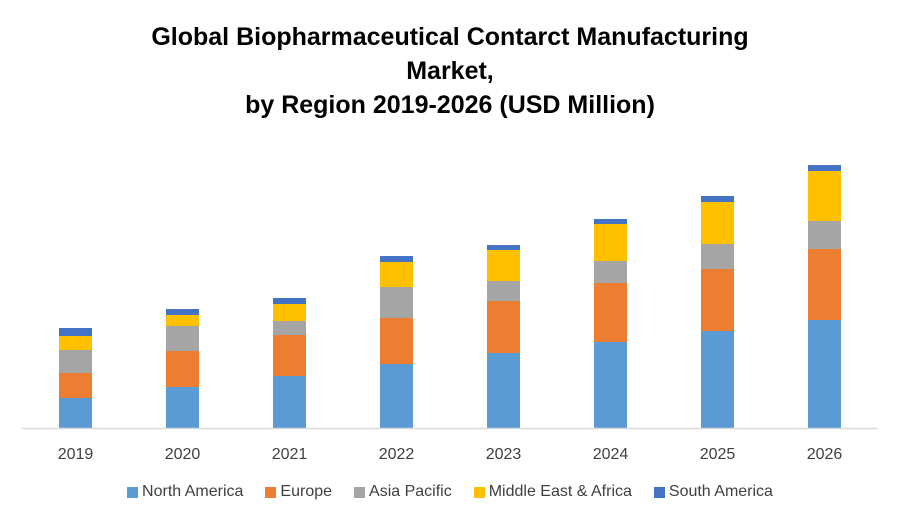 This screenshot has width=900, height=525. What do you see at coordinates (717, 300) in the screenshot?
I see `bar-segment-europe-2025` at bounding box center [717, 300].